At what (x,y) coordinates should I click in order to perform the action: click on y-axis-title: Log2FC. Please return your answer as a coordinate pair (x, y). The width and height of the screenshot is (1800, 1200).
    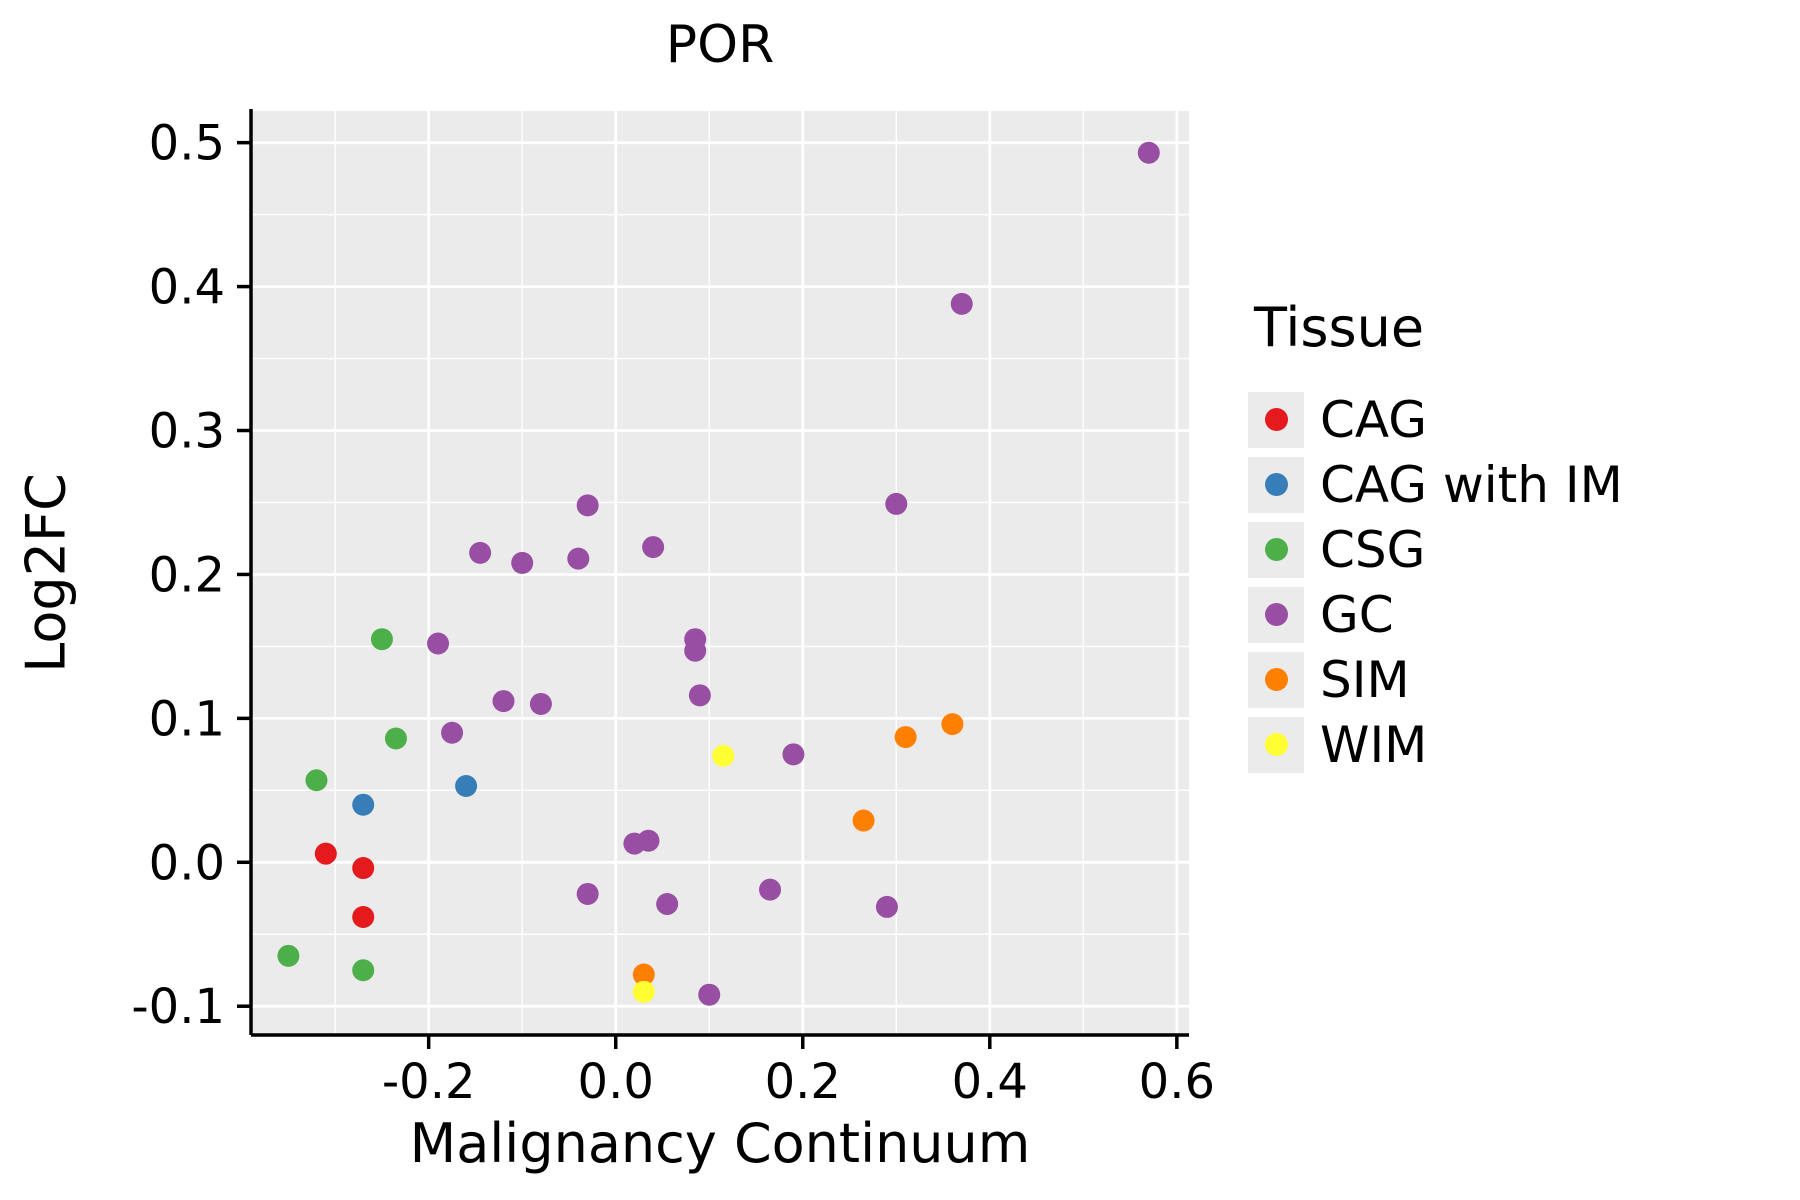
    Looking at the image, I should click on (46, 573).